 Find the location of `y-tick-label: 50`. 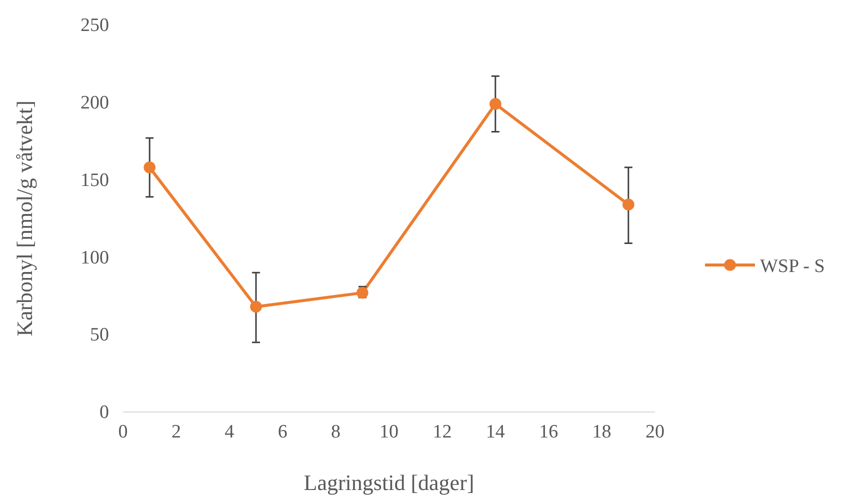

y-tick-label: 50 is located at coordinates (99, 335).